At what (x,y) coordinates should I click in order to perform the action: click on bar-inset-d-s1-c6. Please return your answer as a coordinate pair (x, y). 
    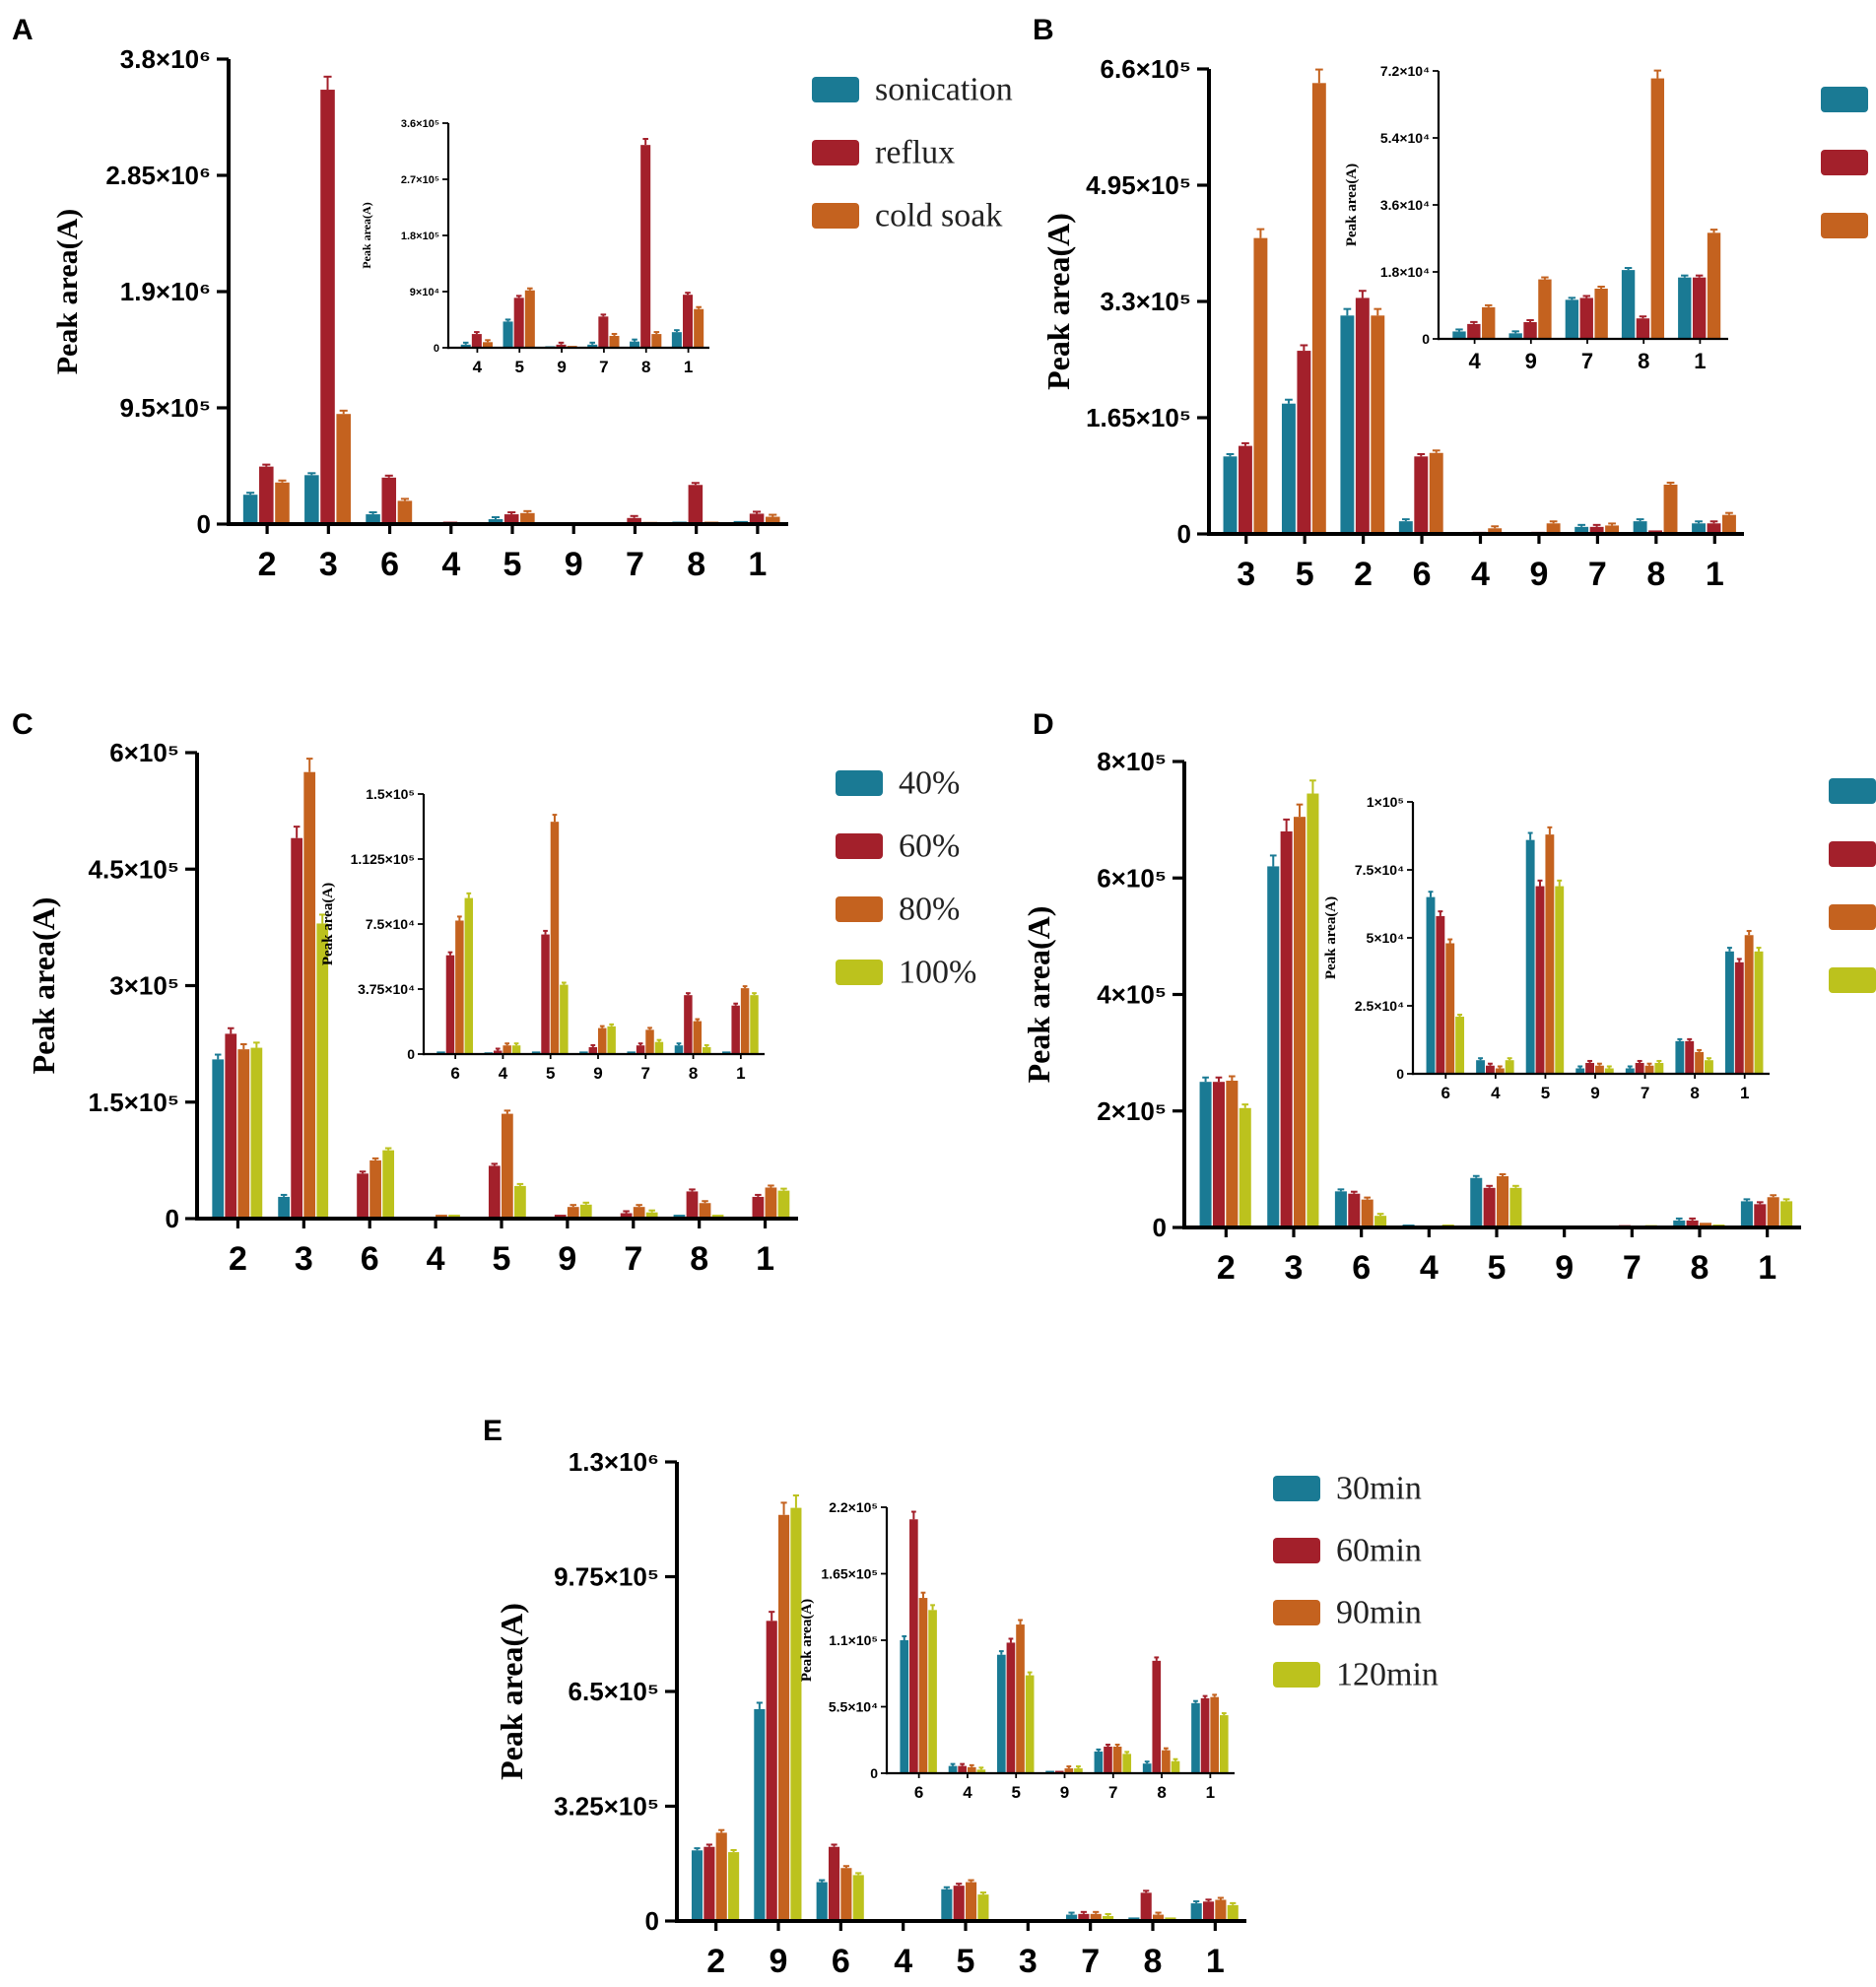
    Looking at the image, I should click on (1431, 985).